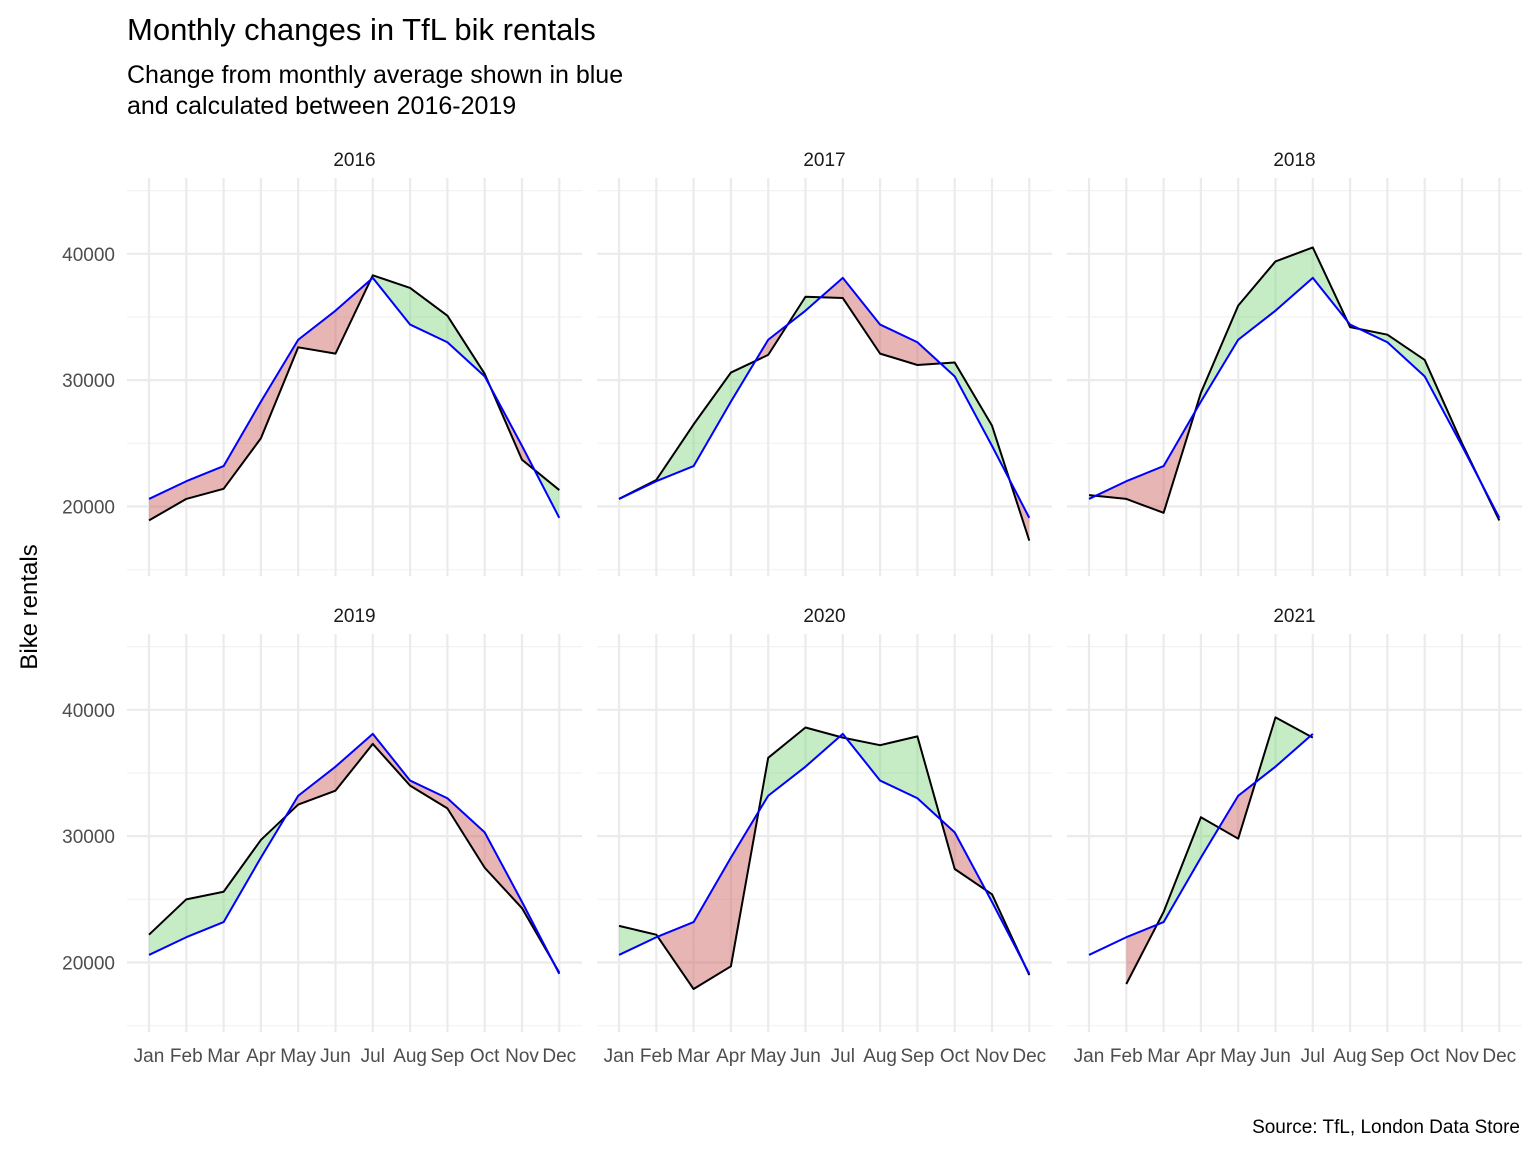 The image size is (1536, 1152). What do you see at coordinates (1386, 1127) in the screenshot?
I see `chart-caption: Source: TfL, London Data Store` at bounding box center [1386, 1127].